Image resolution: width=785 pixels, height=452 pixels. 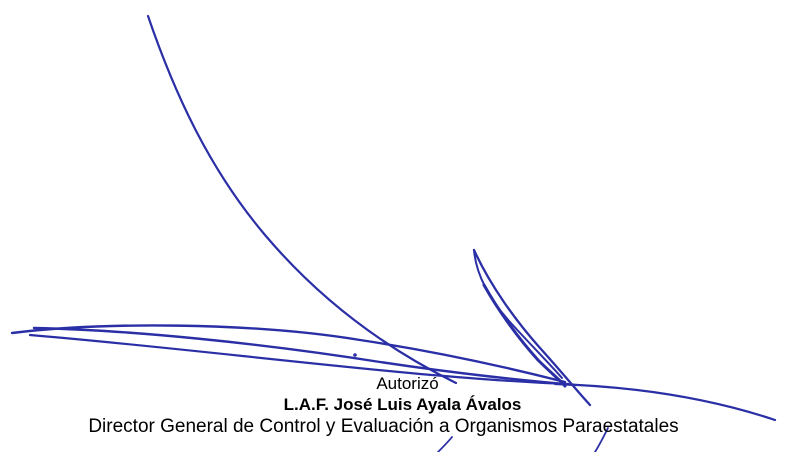 What do you see at coordinates (445, 444) in the screenshot?
I see `signature-stroke-flick-left` at bounding box center [445, 444].